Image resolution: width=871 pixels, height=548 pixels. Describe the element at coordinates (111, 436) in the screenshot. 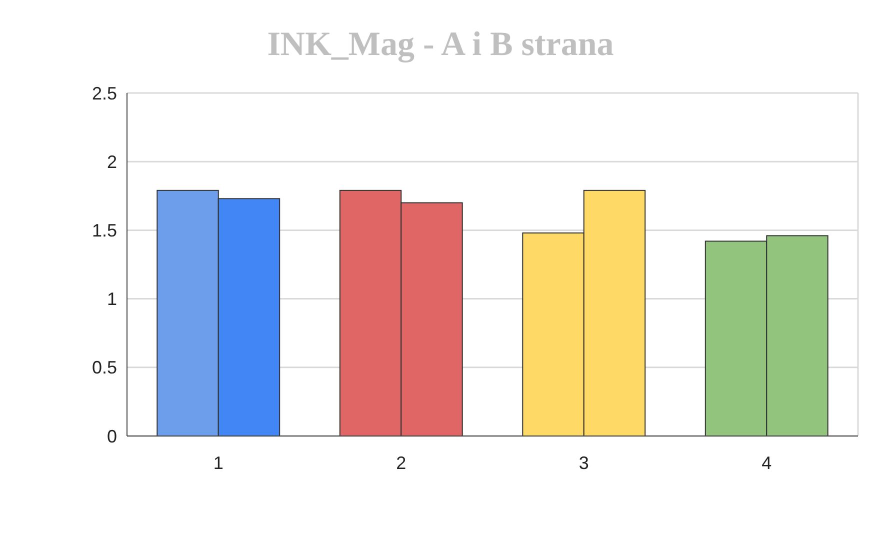

I see `y-tick-label: 0` at that location.